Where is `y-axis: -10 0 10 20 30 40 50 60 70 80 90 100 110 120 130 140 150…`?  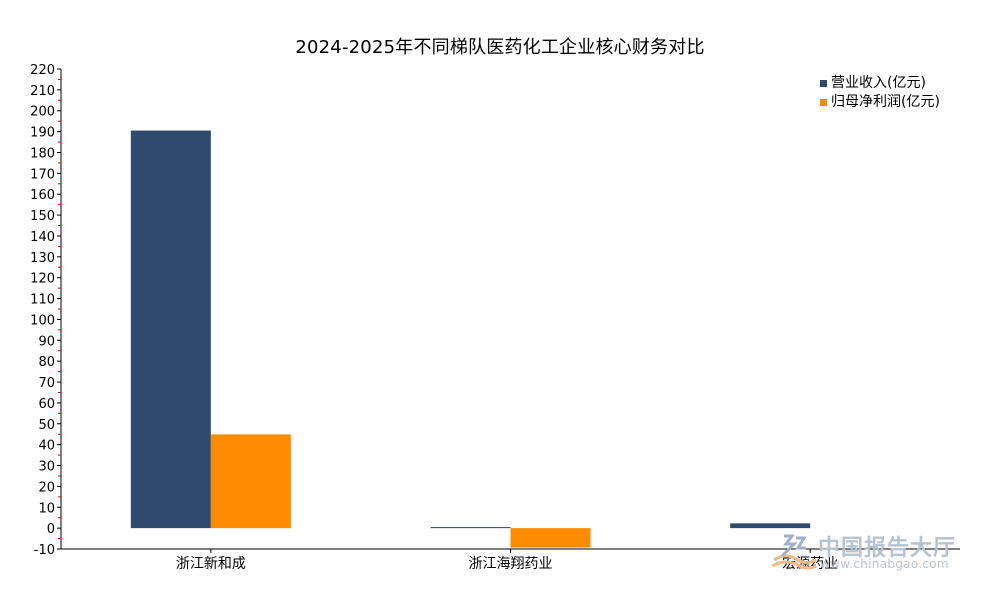 y-axis: -10 0 10 20 30 40 50 60 70 80 90 100 110 120 130 140 150… is located at coordinates (46, 310).